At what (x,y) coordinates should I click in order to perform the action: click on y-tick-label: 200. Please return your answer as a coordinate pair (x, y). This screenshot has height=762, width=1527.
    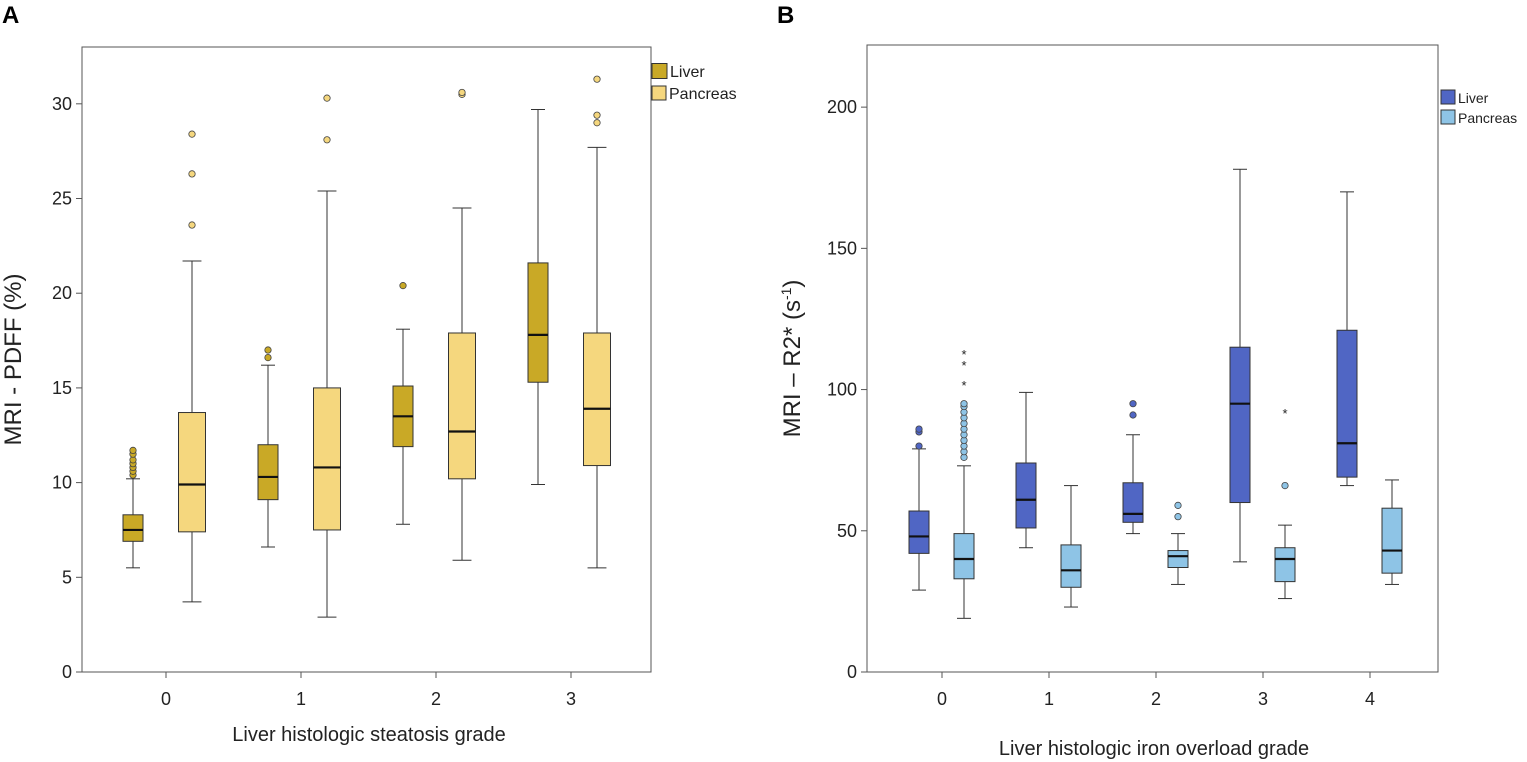
    Looking at the image, I should click on (842, 107).